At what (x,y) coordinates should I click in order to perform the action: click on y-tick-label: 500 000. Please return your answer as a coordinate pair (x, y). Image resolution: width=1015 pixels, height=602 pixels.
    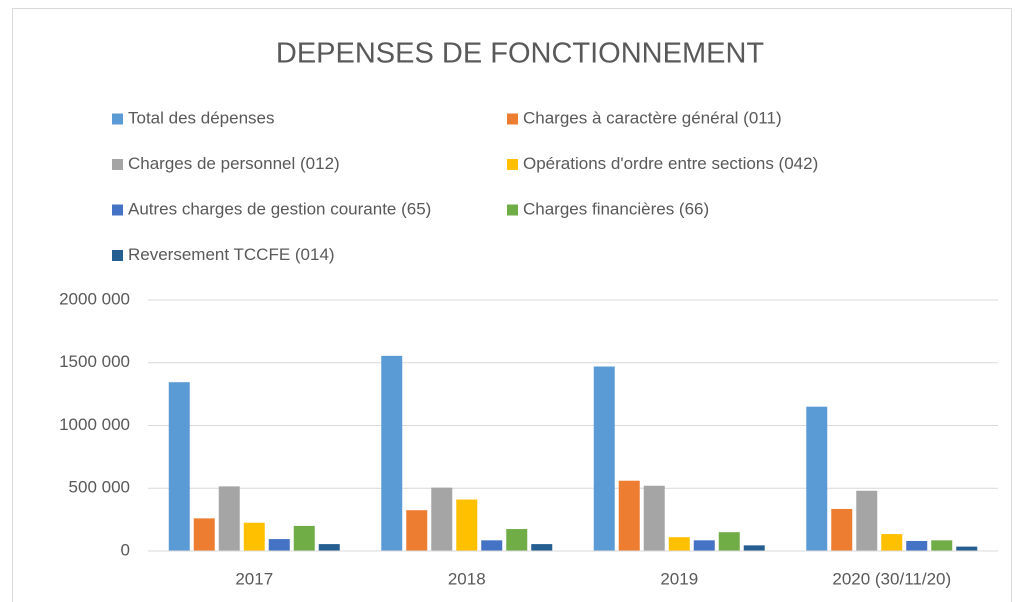
    Looking at the image, I should click on (99, 487).